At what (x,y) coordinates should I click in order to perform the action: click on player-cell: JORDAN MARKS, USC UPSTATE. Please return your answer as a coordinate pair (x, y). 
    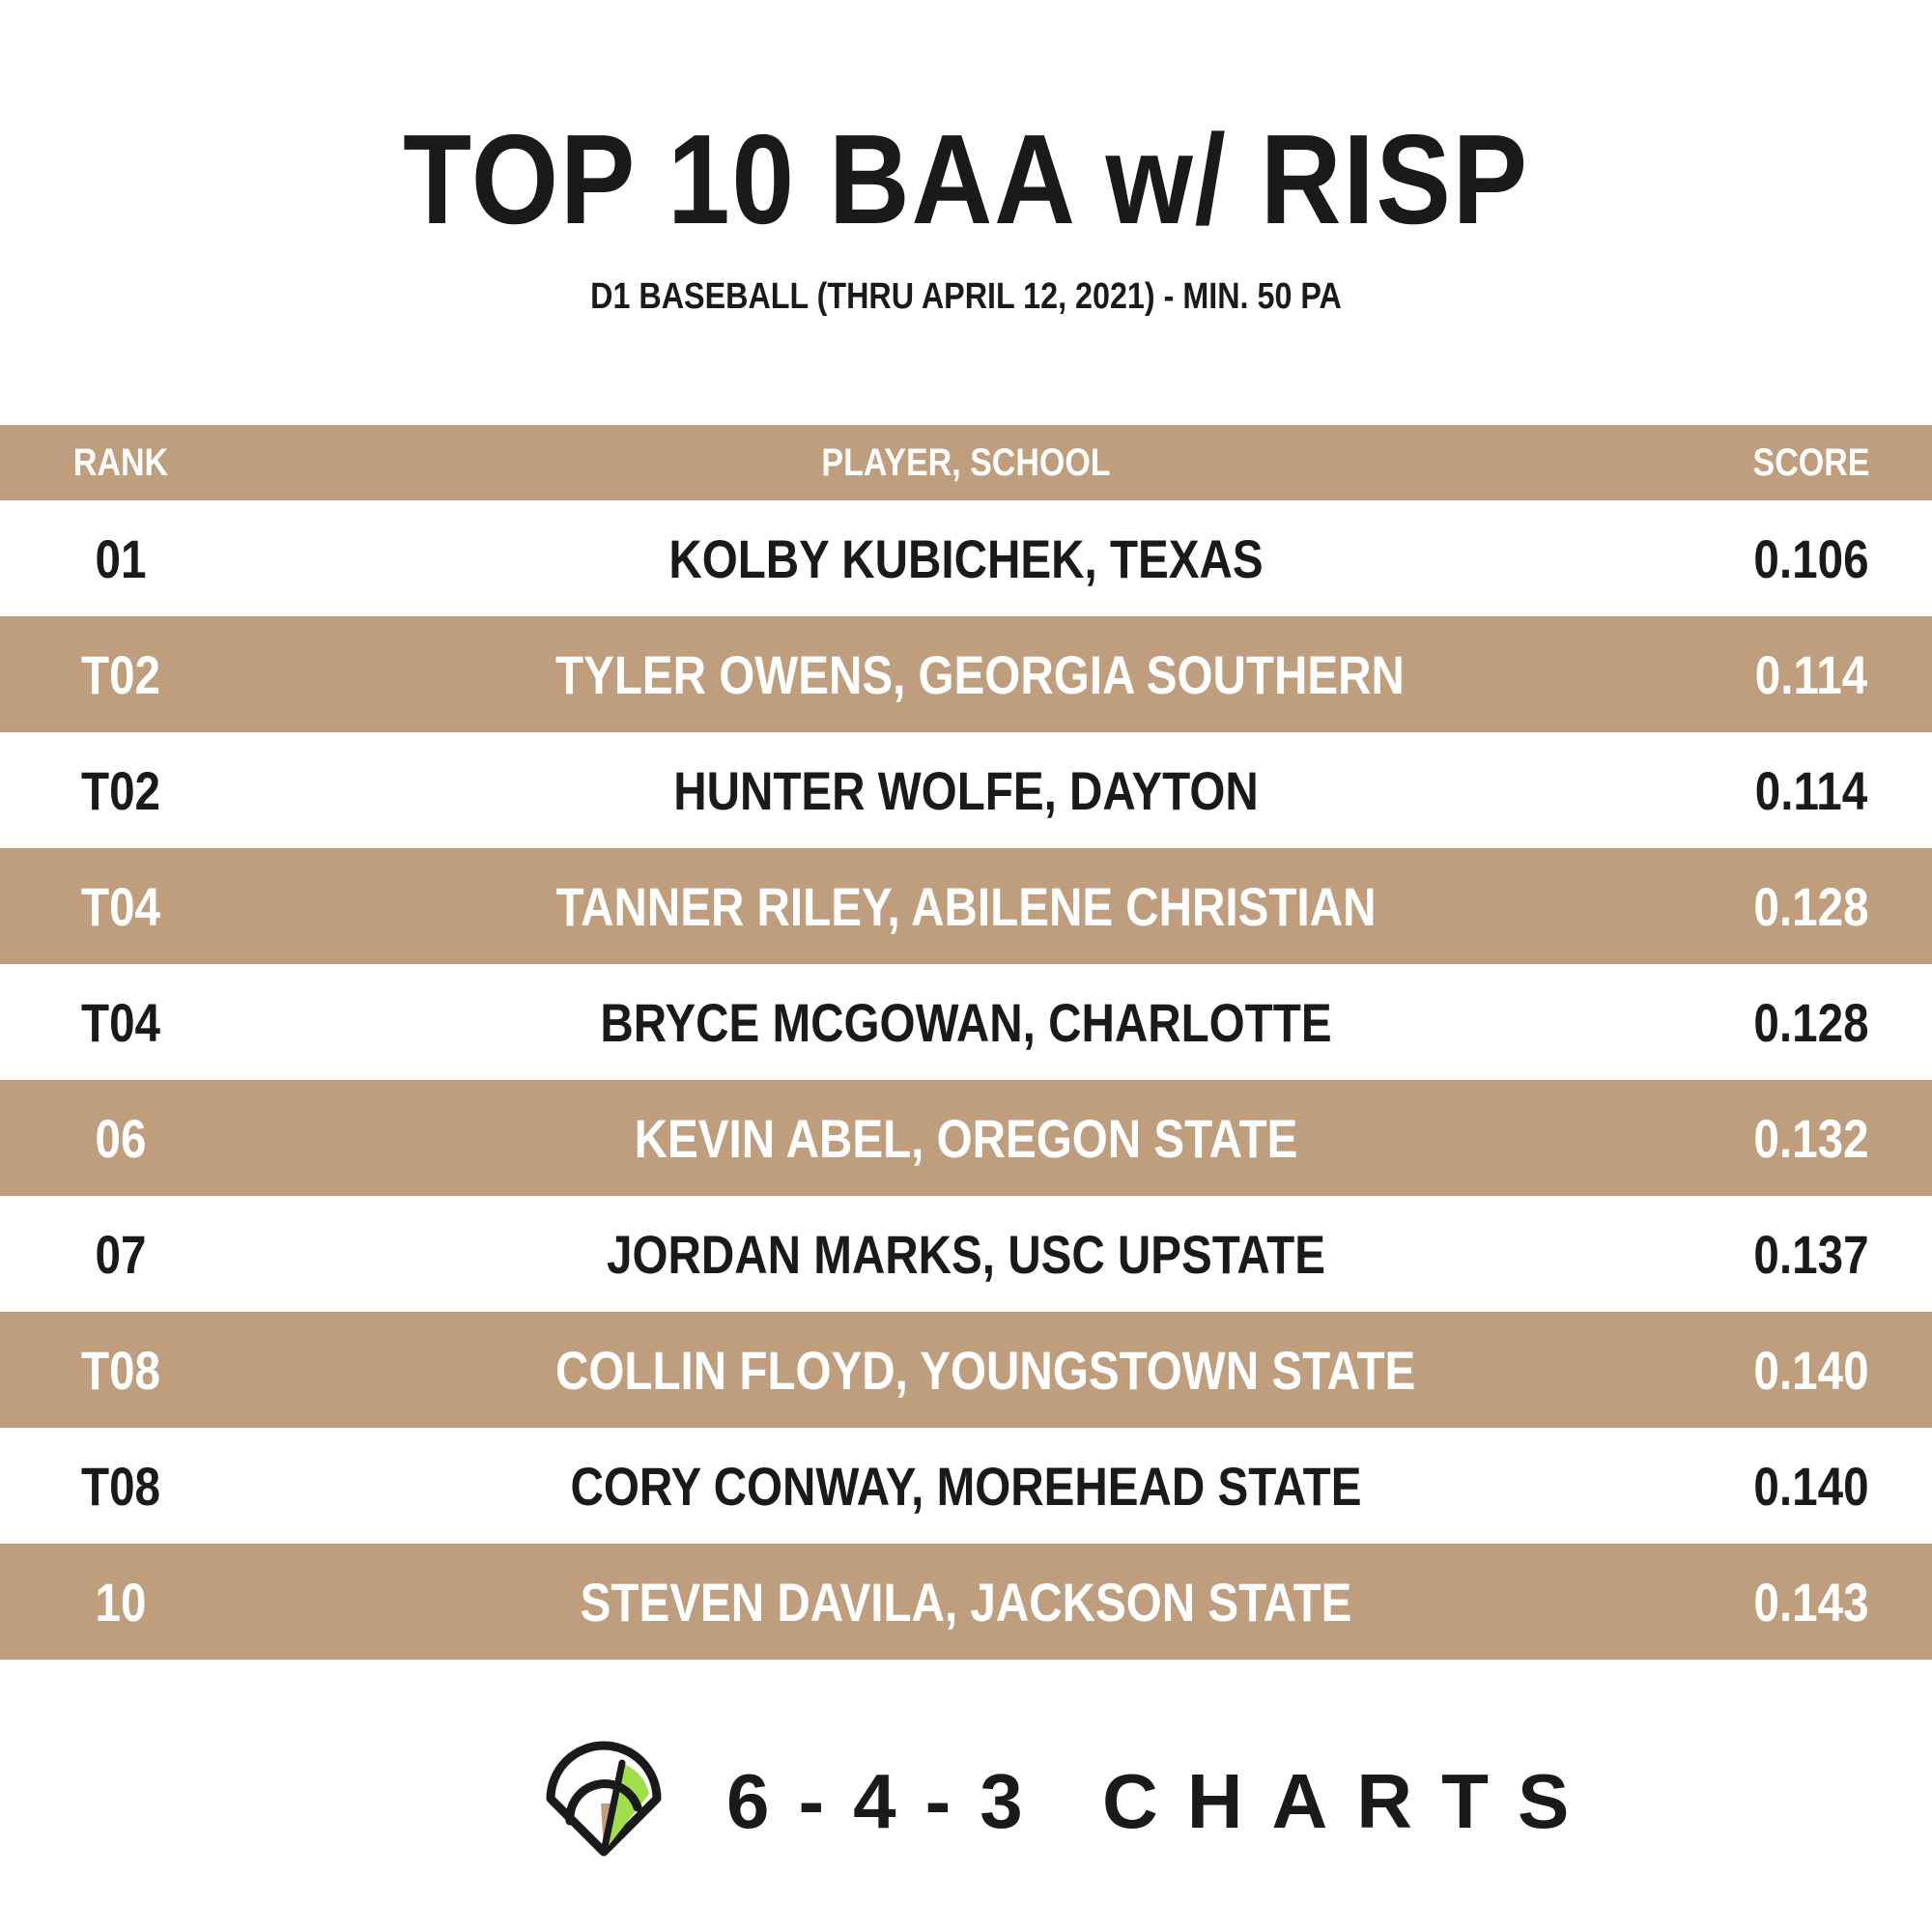
    Looking at the image, I should click on (966, 1254).